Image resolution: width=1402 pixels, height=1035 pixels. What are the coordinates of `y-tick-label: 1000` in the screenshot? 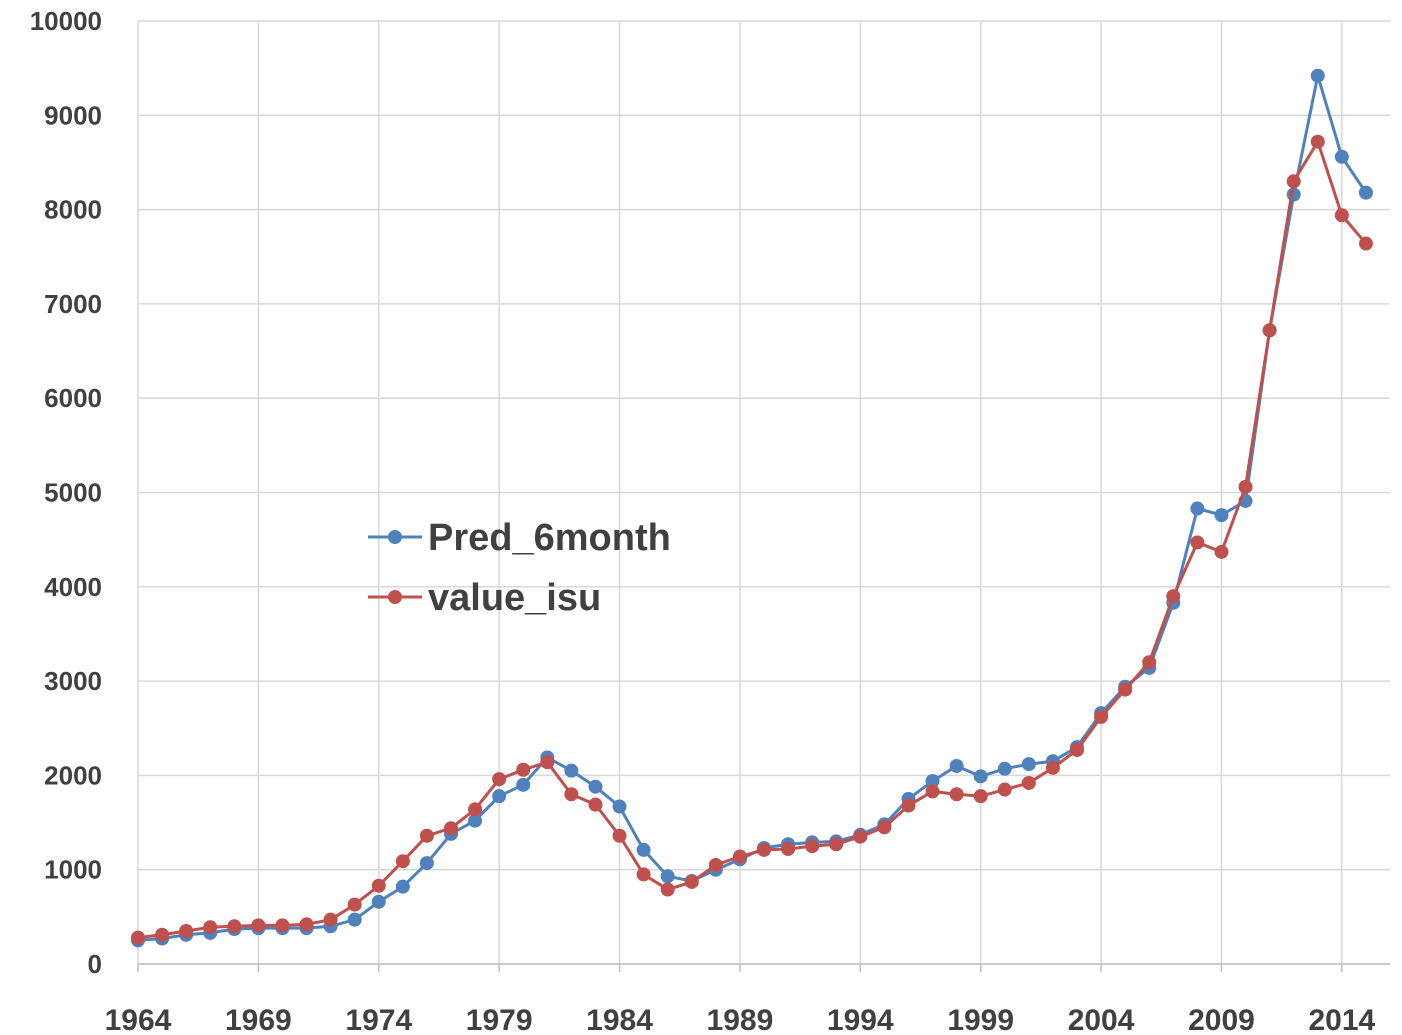 It's located at (73, 870).